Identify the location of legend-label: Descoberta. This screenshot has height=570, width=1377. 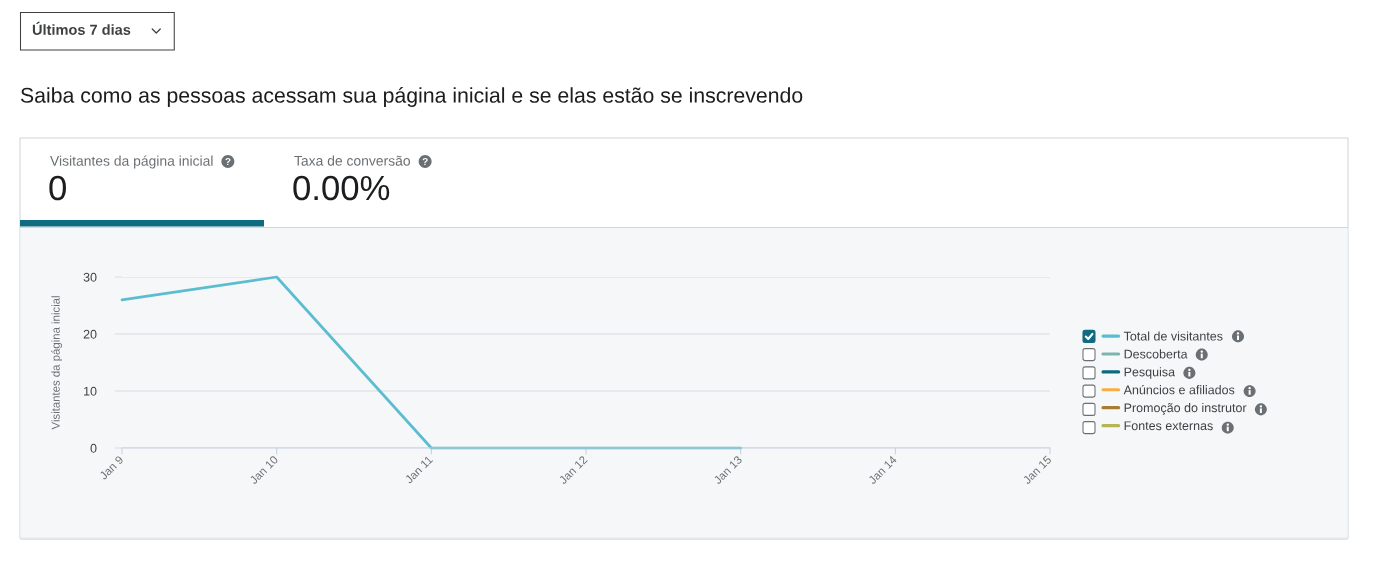
(1156, 354).